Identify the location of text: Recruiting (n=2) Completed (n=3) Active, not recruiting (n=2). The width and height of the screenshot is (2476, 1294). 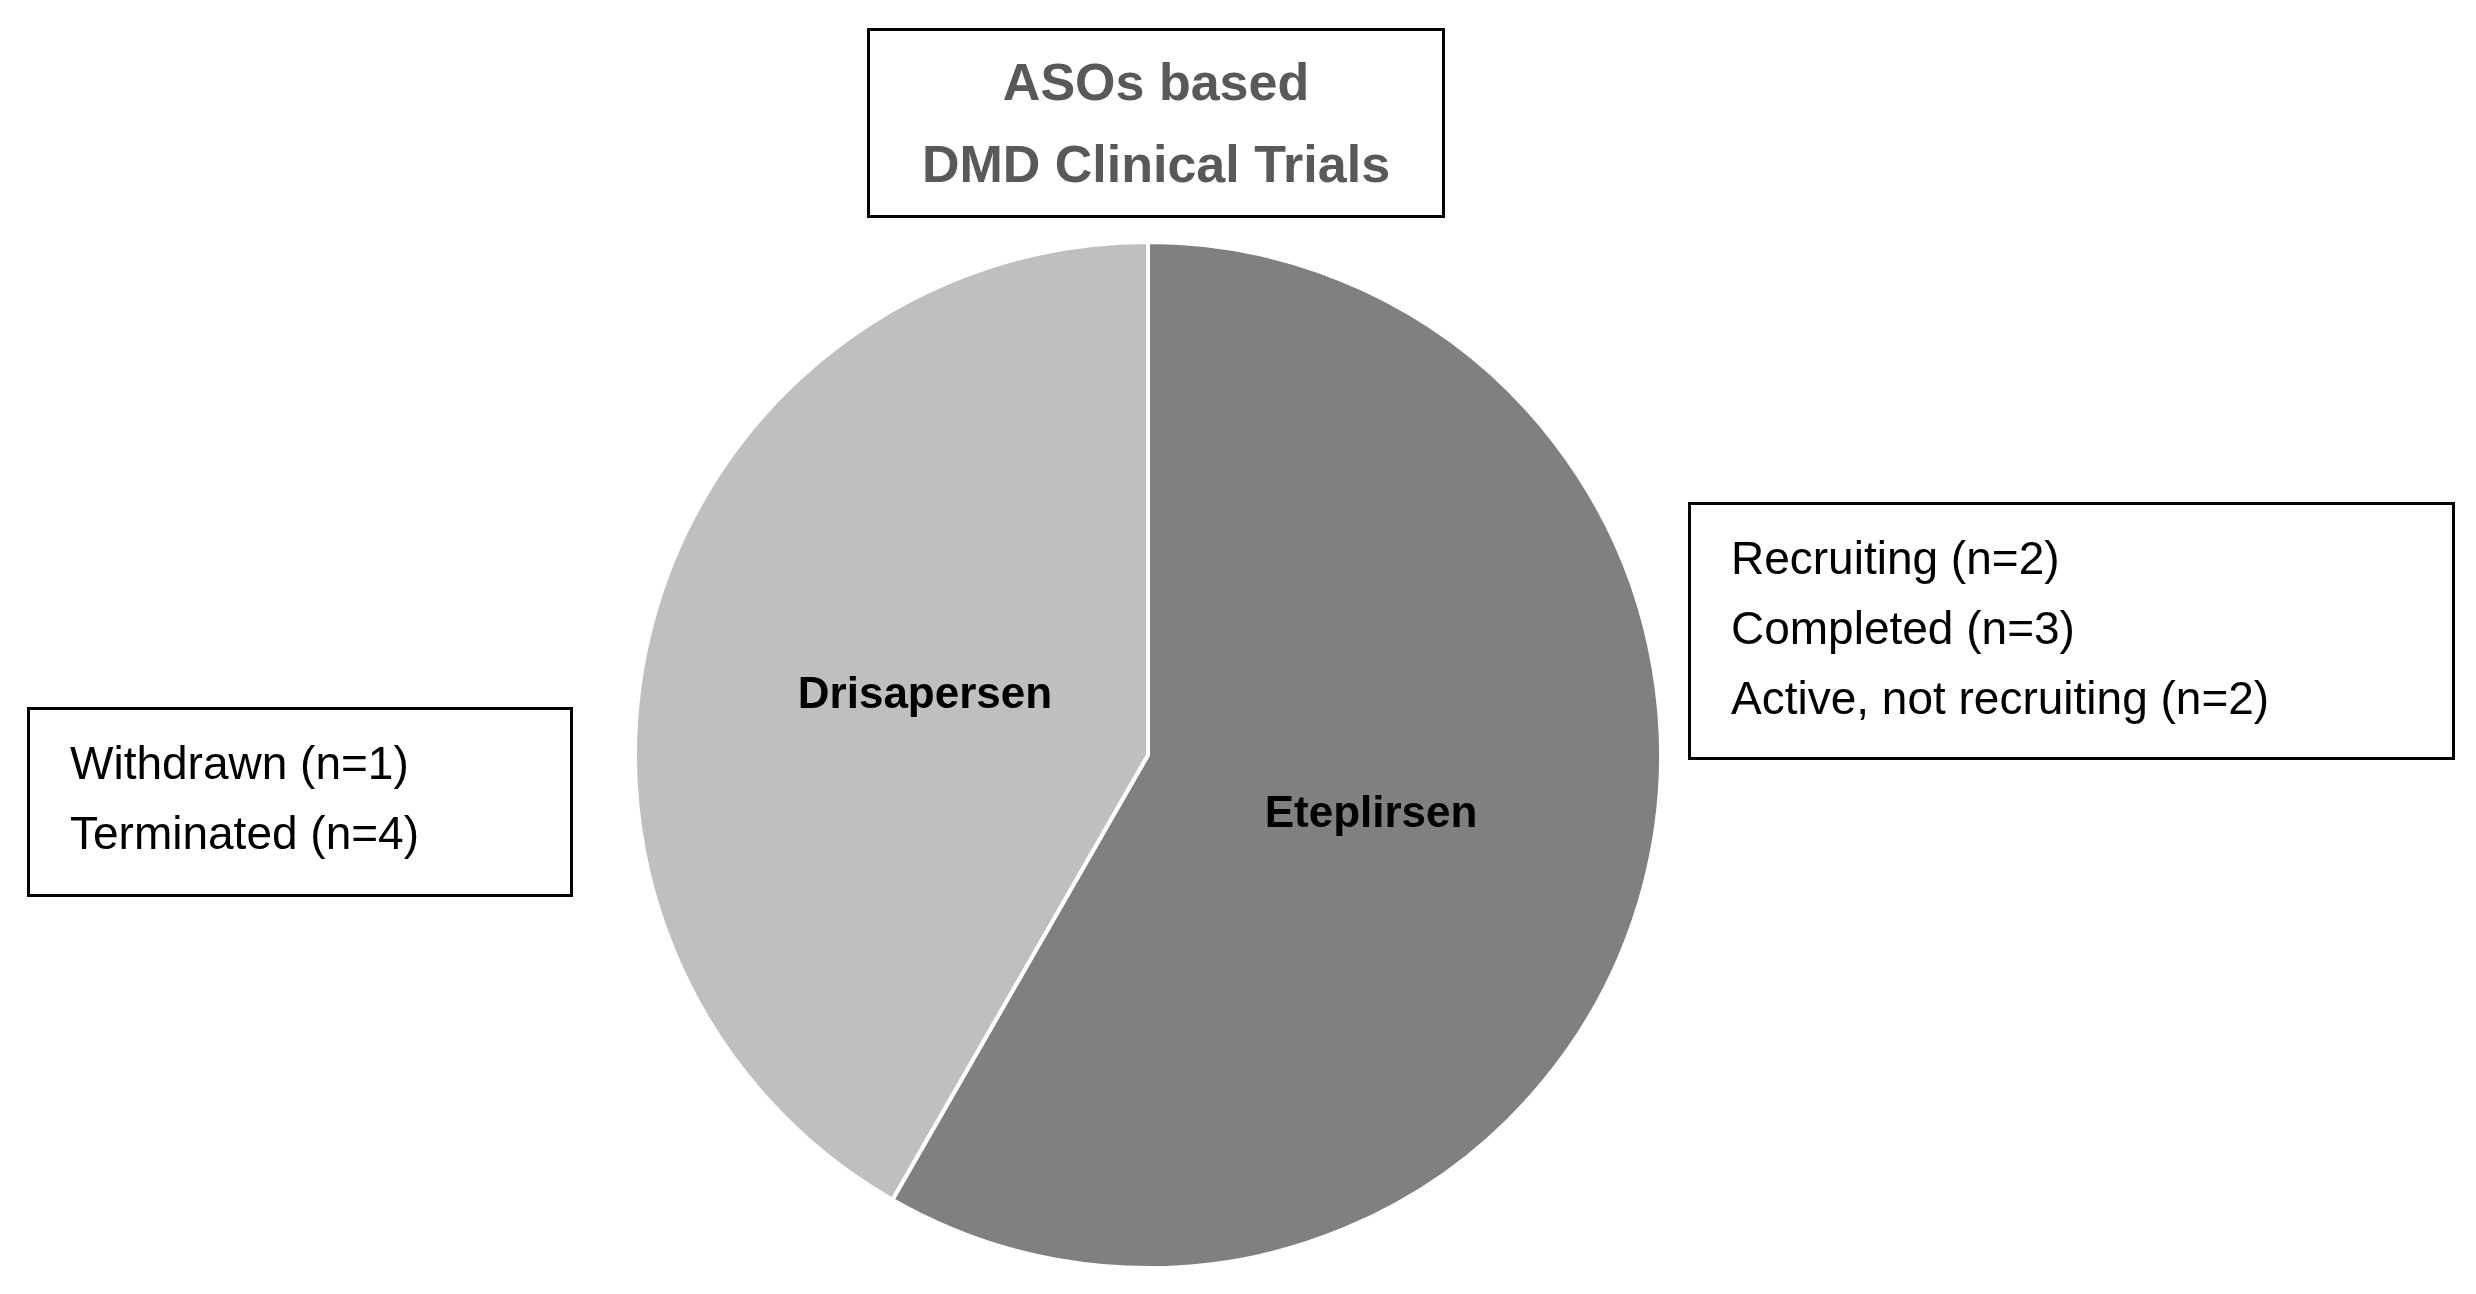
(2071, 631).